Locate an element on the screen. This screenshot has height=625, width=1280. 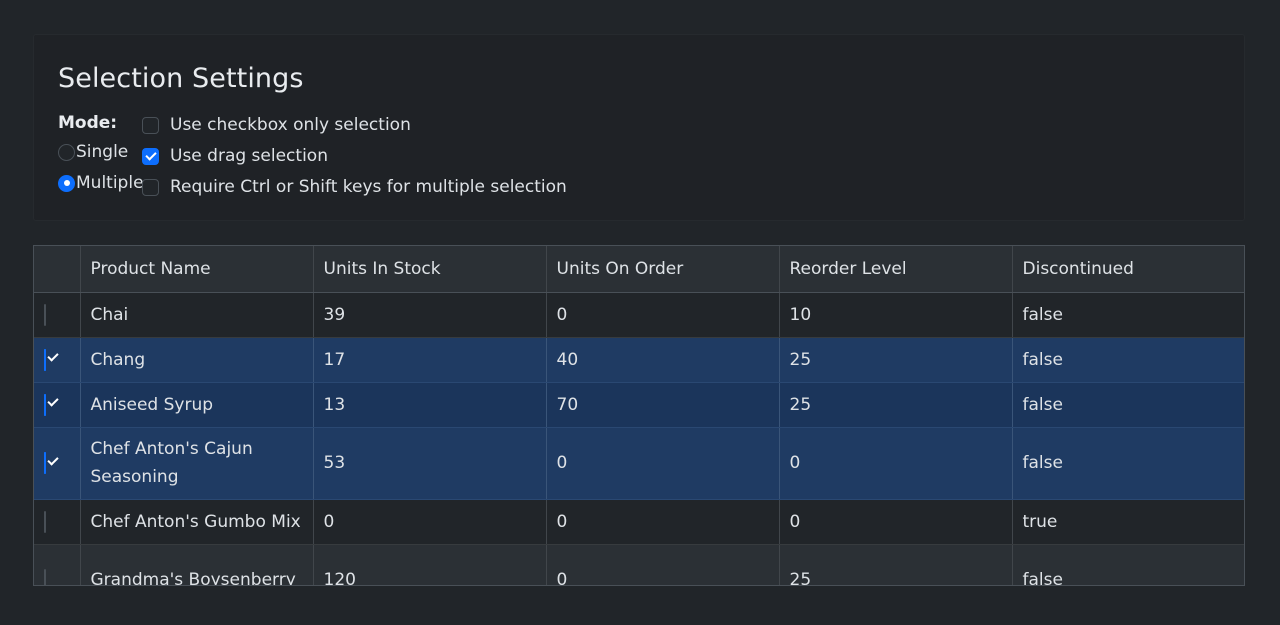
cell-product-name: Chef Anton's Cajun Seasoning is located at coordinates (197, 463).